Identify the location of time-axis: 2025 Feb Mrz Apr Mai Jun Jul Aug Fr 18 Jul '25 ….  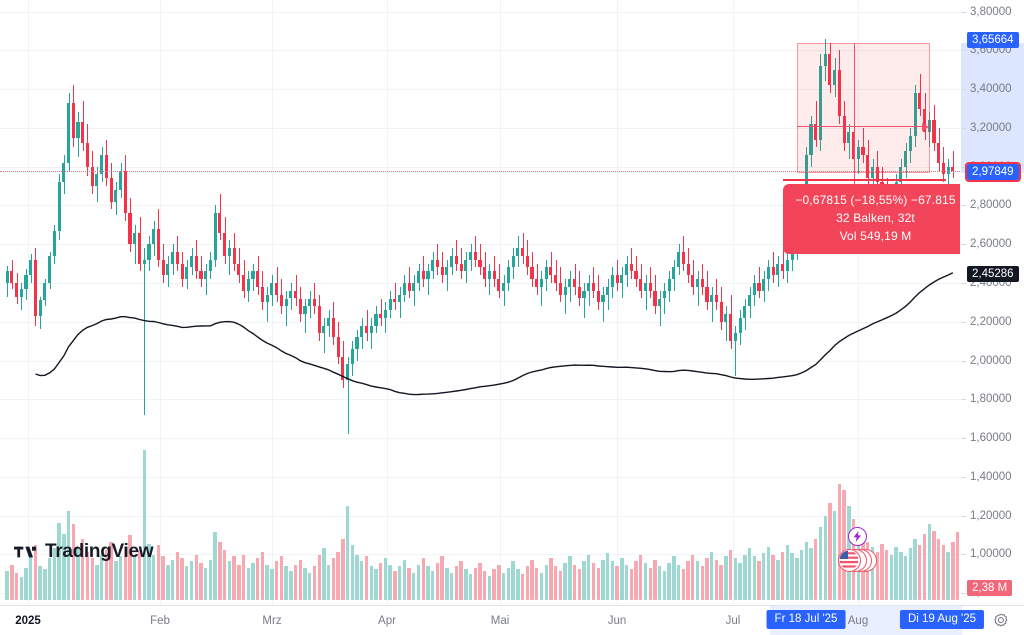
(512, 620).